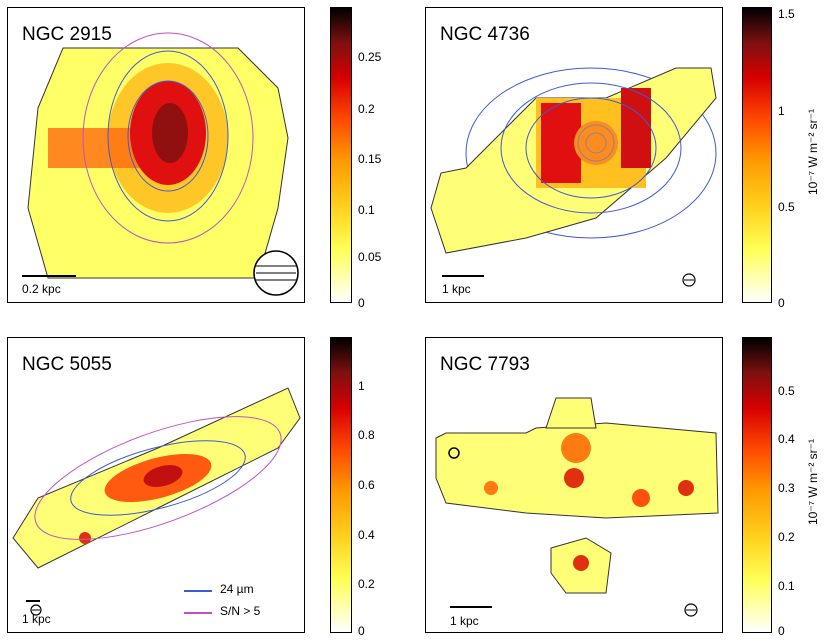  What do you see at coordinates (370, 257) in the screenshot?
I see `colorbar-tick: 0.05` at bounding box center [370, 257].